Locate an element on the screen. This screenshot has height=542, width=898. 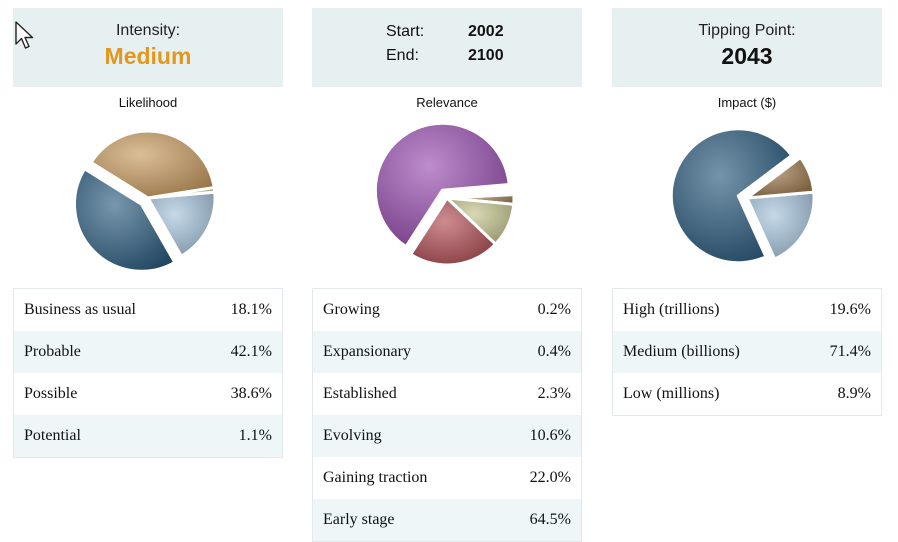
row-label: Expansionary is located at coordinates (402, 352).